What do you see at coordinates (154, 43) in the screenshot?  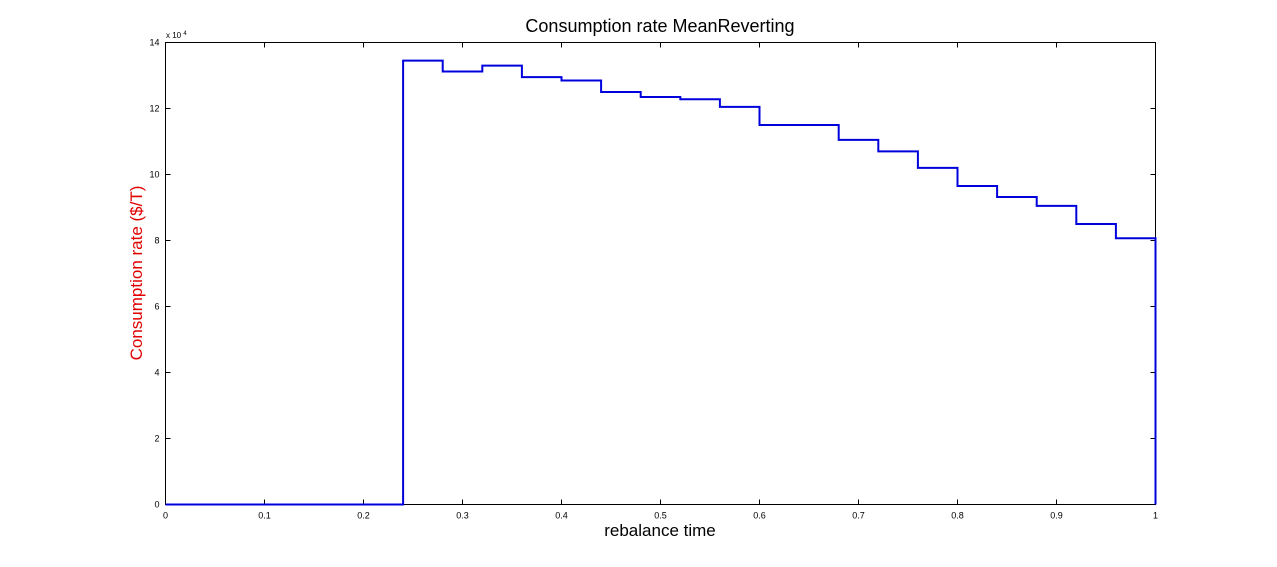 I see `y-tick-label: 14` at bounding box center [154, 43].